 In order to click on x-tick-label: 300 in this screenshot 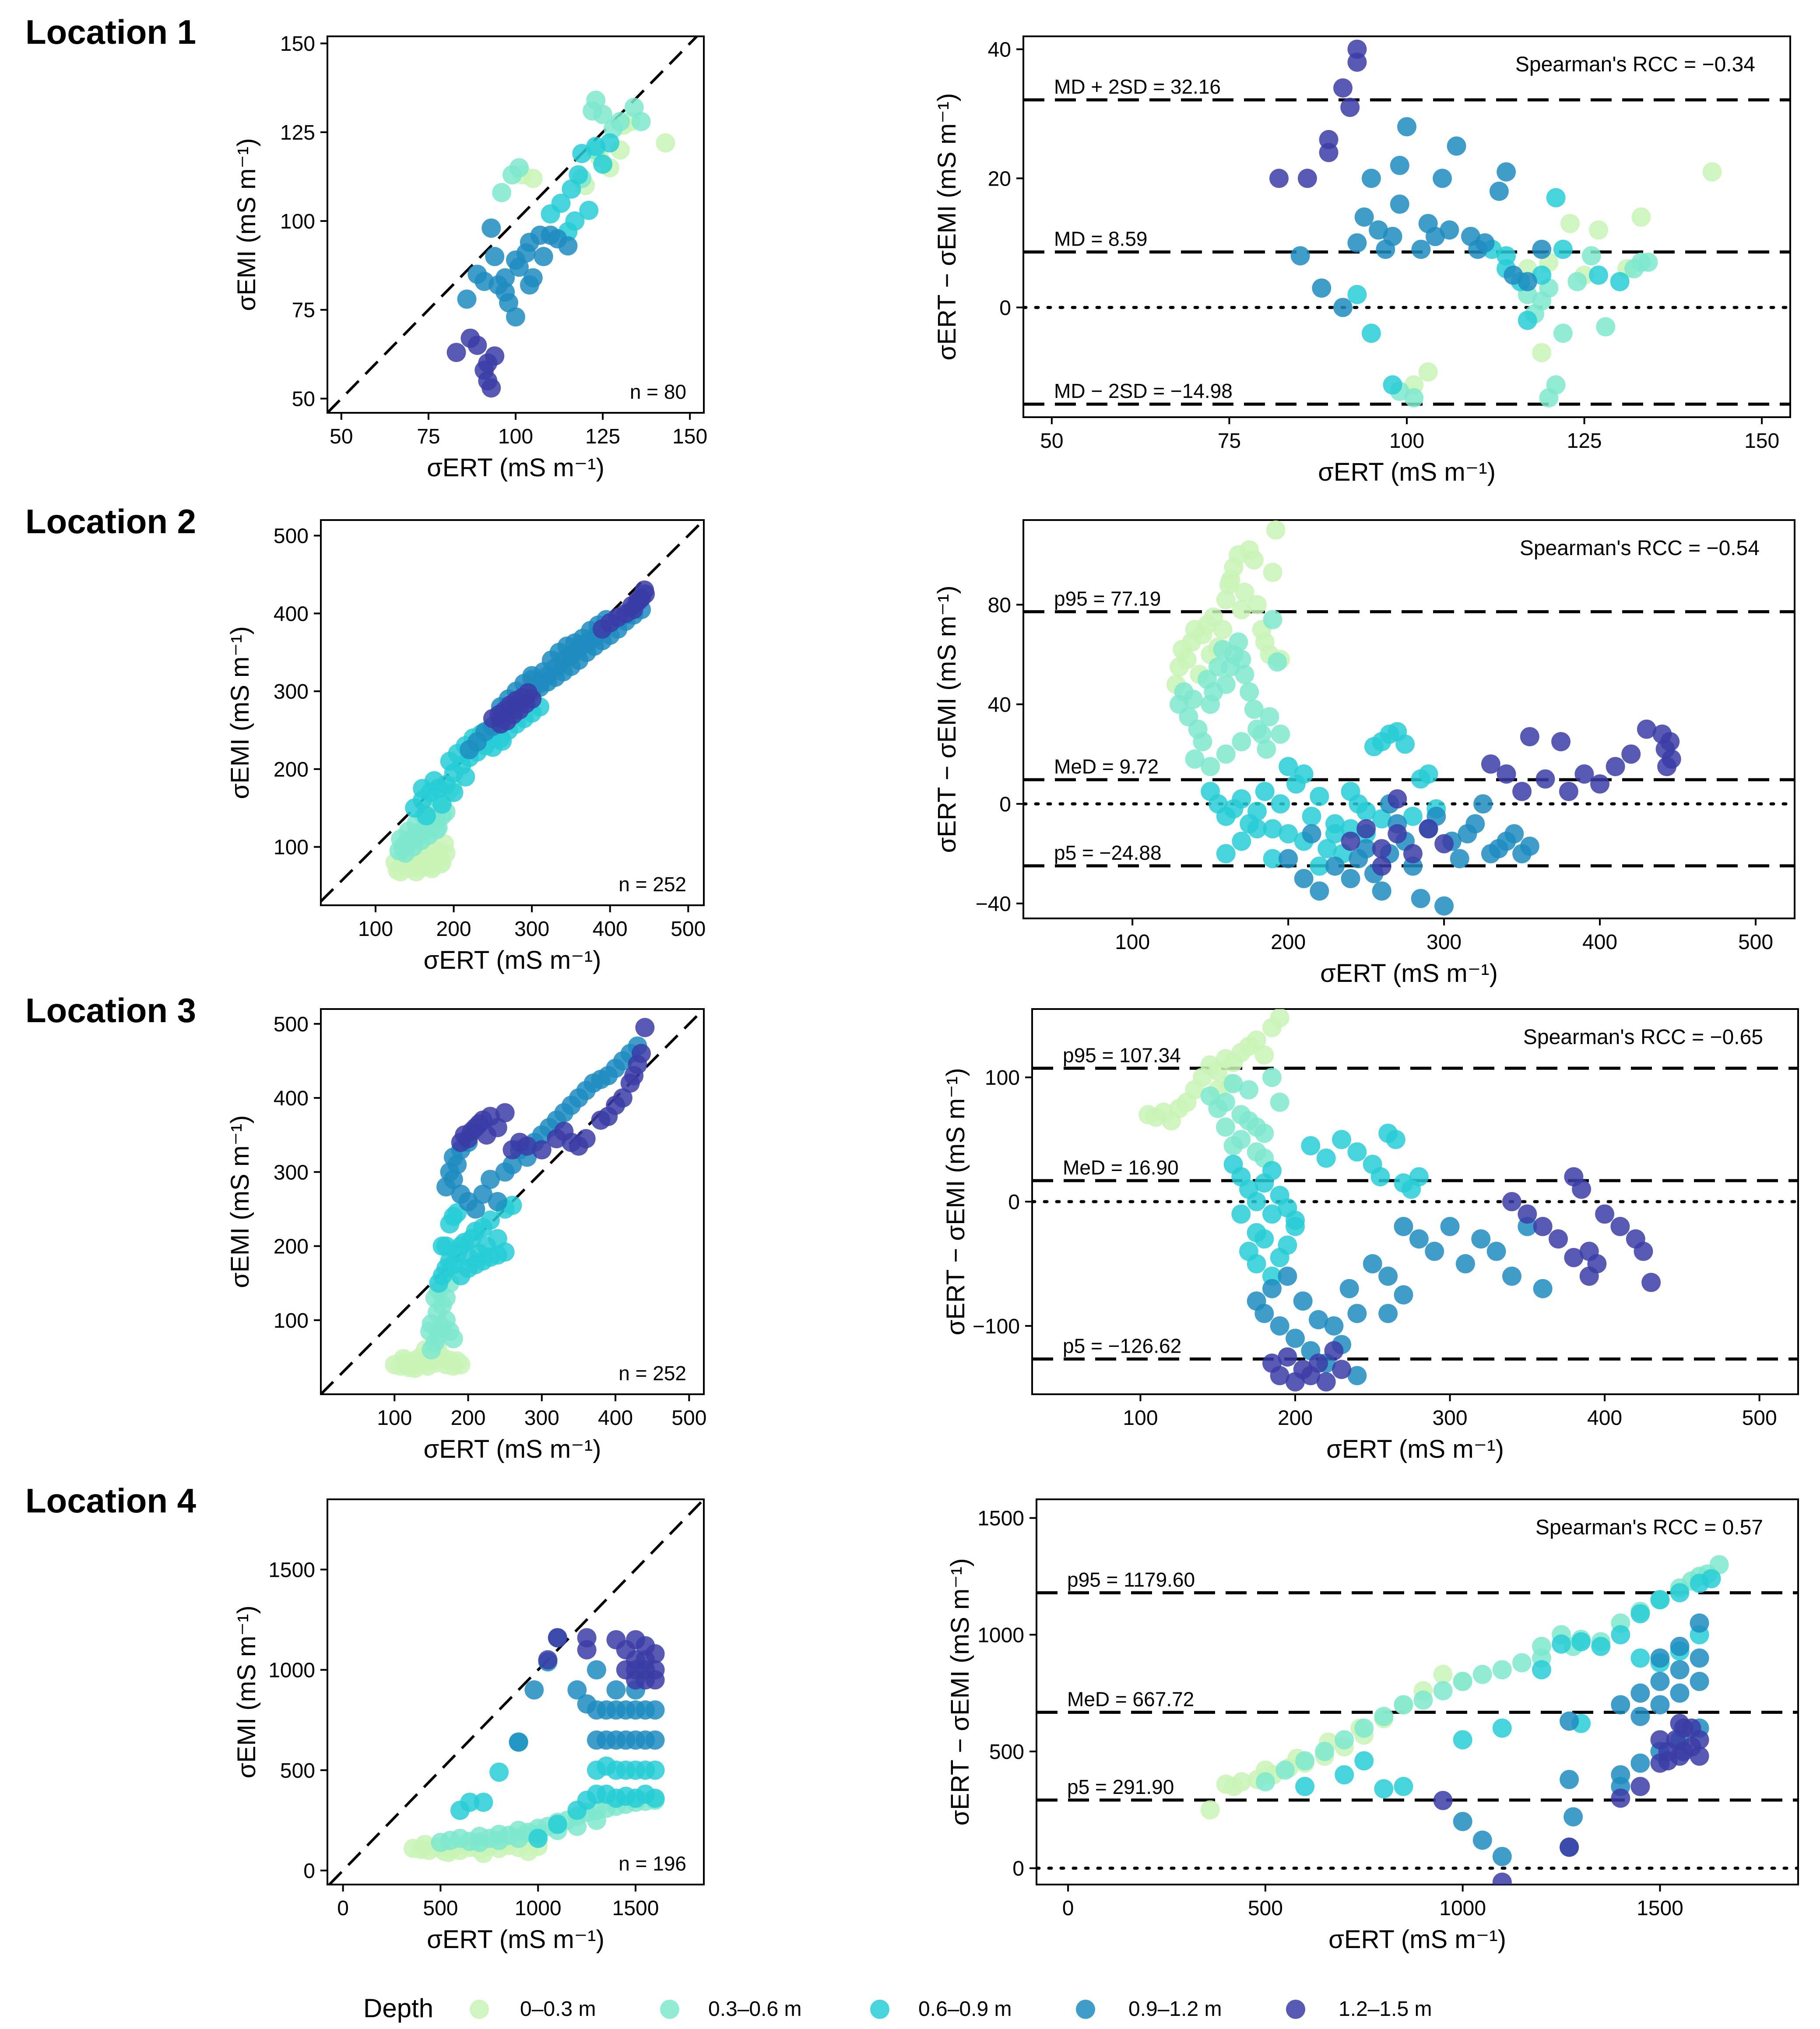, I will do `click(531, 929)`.